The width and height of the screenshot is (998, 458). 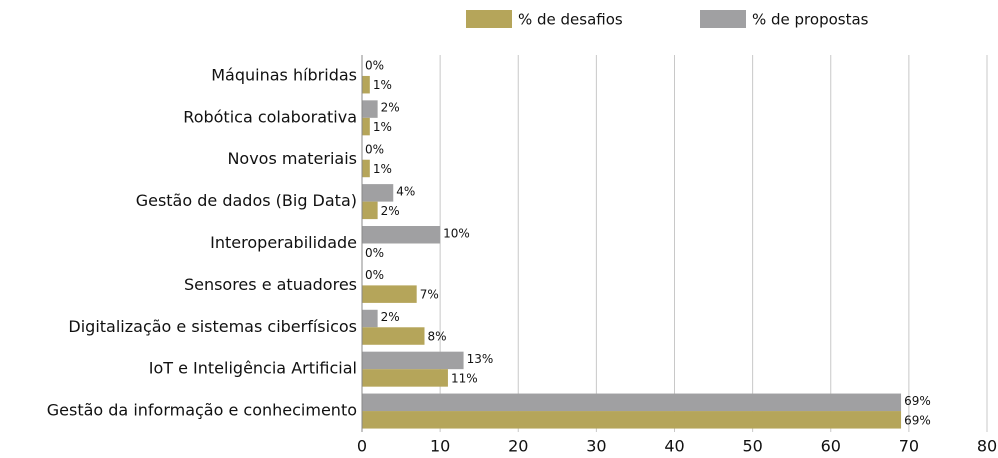 I want to click on category-label: Novos materiais, so click(x=292, y=158).